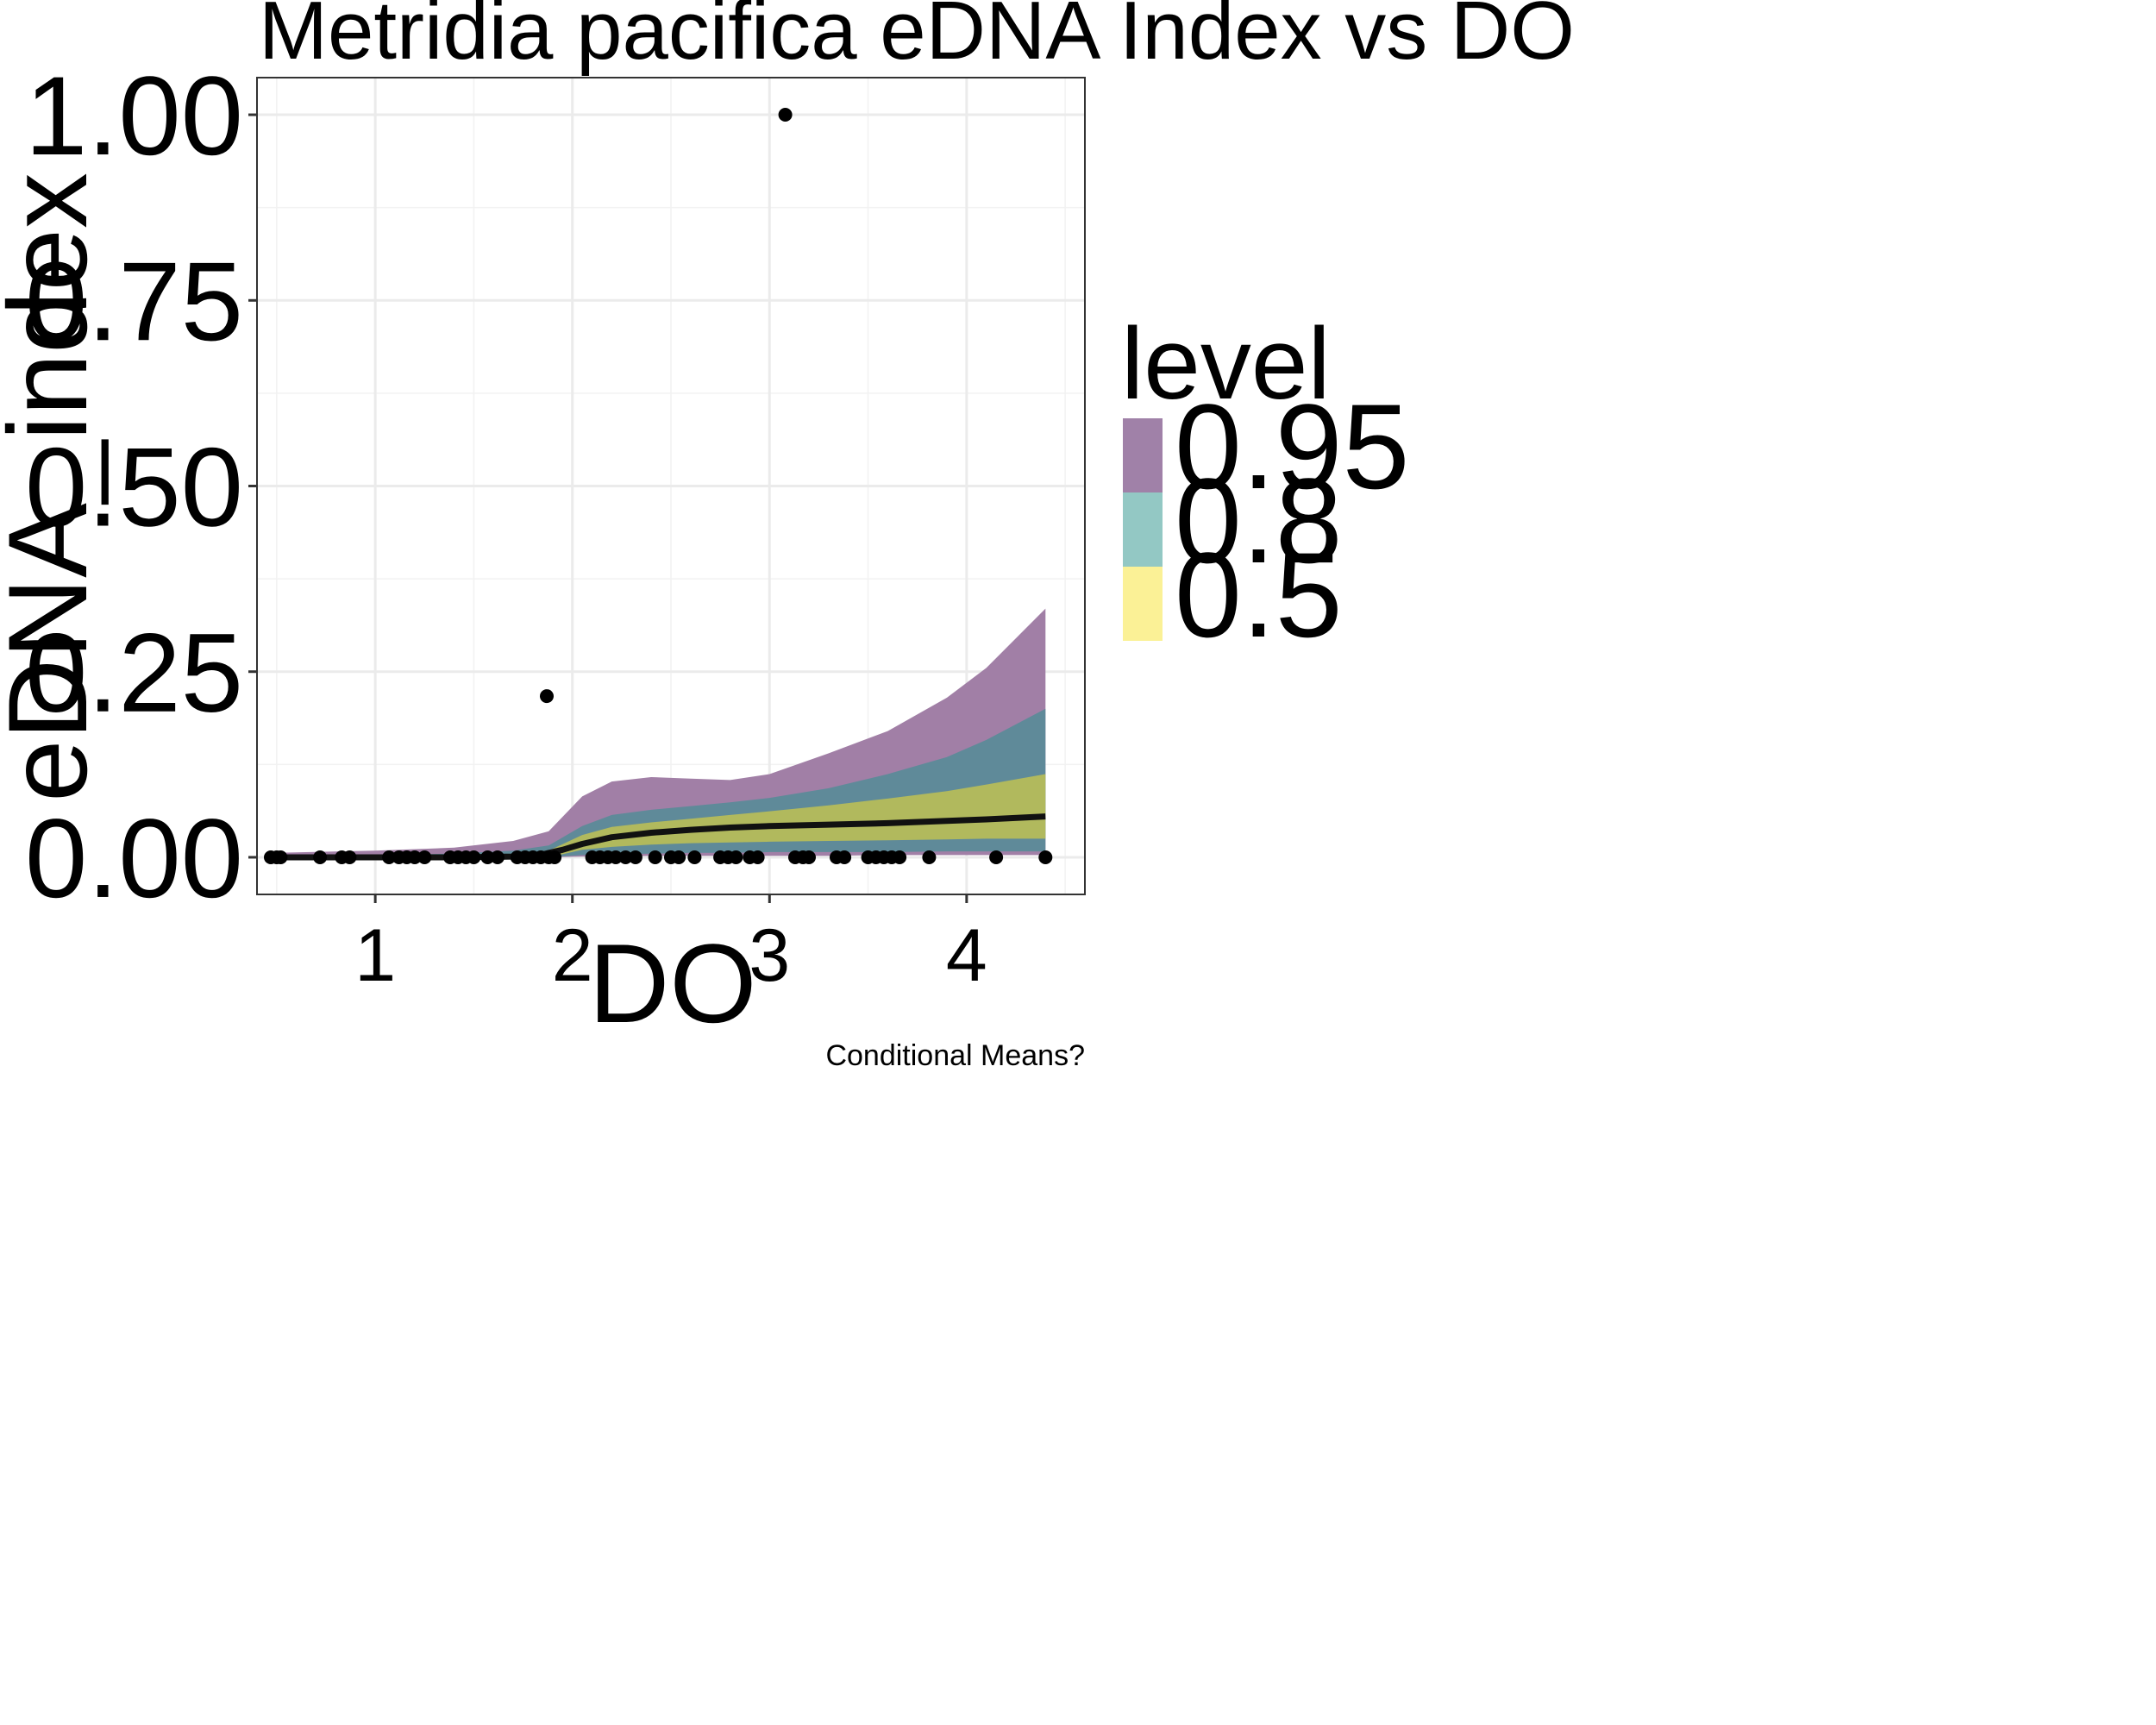 The image size is (2156, 1725). I want to click on chart-title: Metridia pacifica eDNA Index vs DO, so click(917, 38).